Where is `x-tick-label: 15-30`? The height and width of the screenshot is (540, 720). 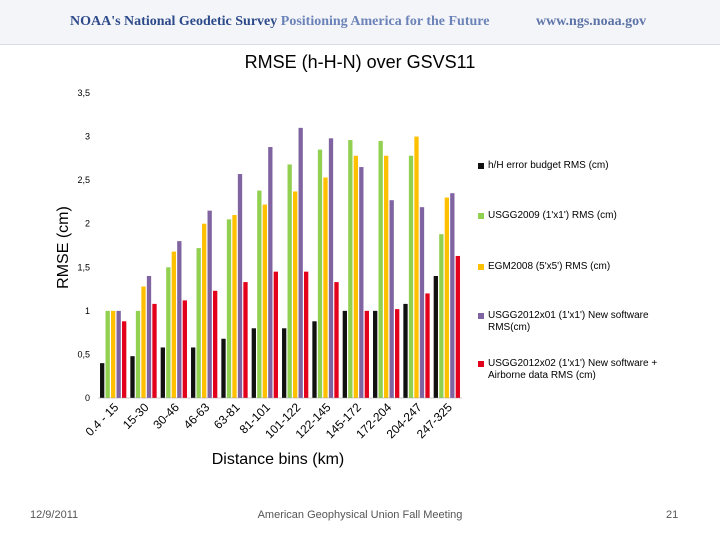
x-tick-label: 15-30 is located at coordinates (136, 416).